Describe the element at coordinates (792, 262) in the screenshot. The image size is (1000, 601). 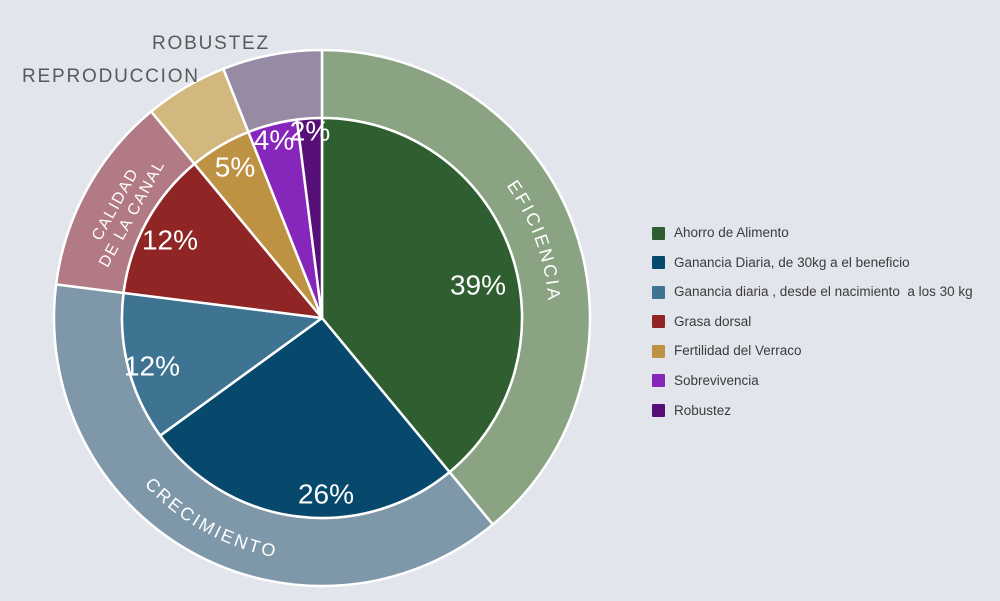
I see `legend-label: Ganancia Diaria, de 30kg a el beneficio` at that location.